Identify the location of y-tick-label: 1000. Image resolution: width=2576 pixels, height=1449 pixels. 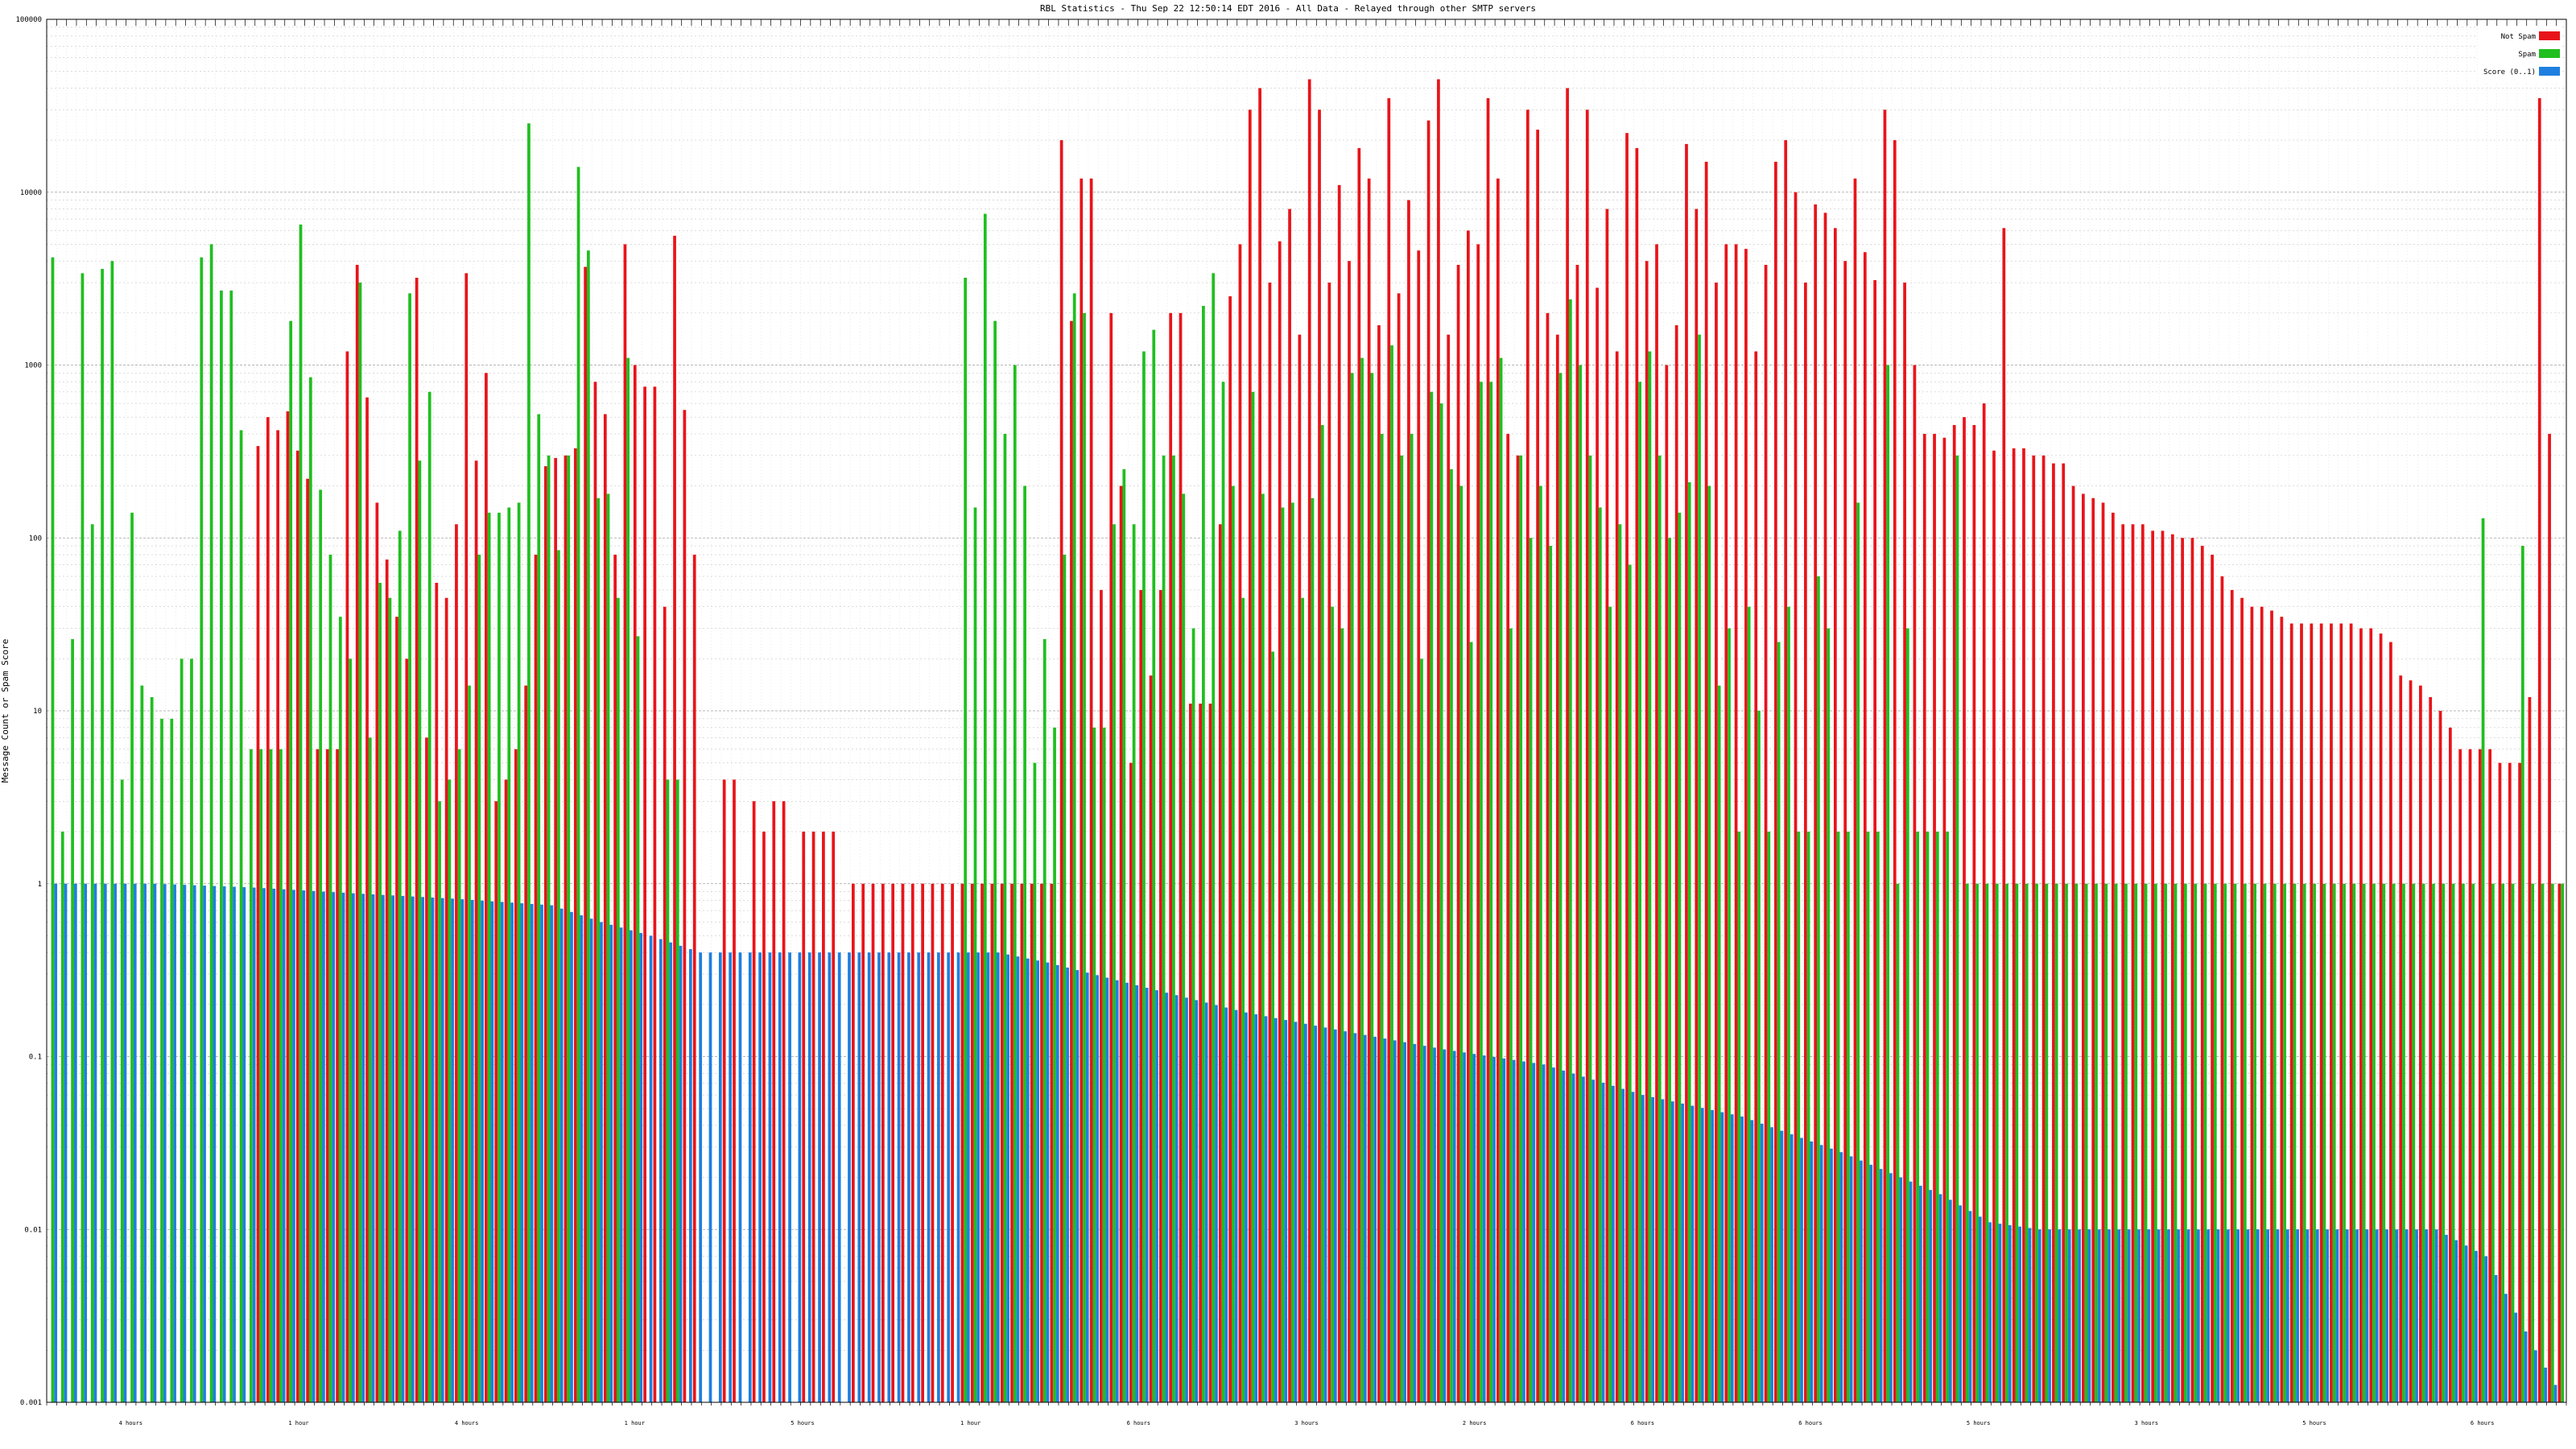
(33, 366).